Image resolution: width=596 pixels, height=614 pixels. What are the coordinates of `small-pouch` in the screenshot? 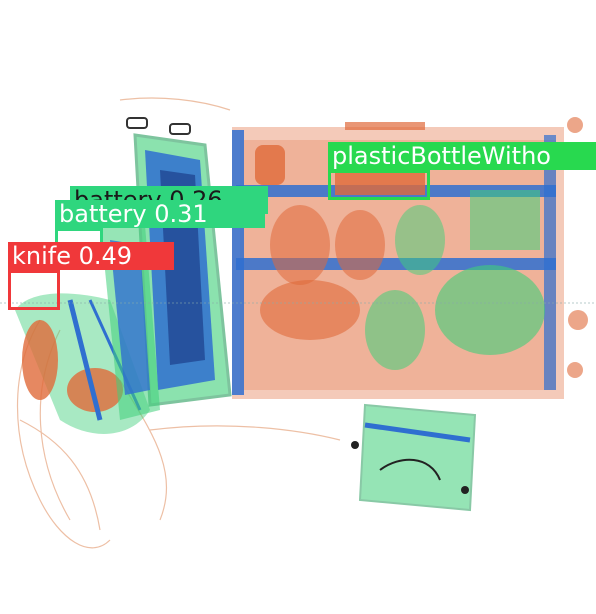 It's located at (414, 457).